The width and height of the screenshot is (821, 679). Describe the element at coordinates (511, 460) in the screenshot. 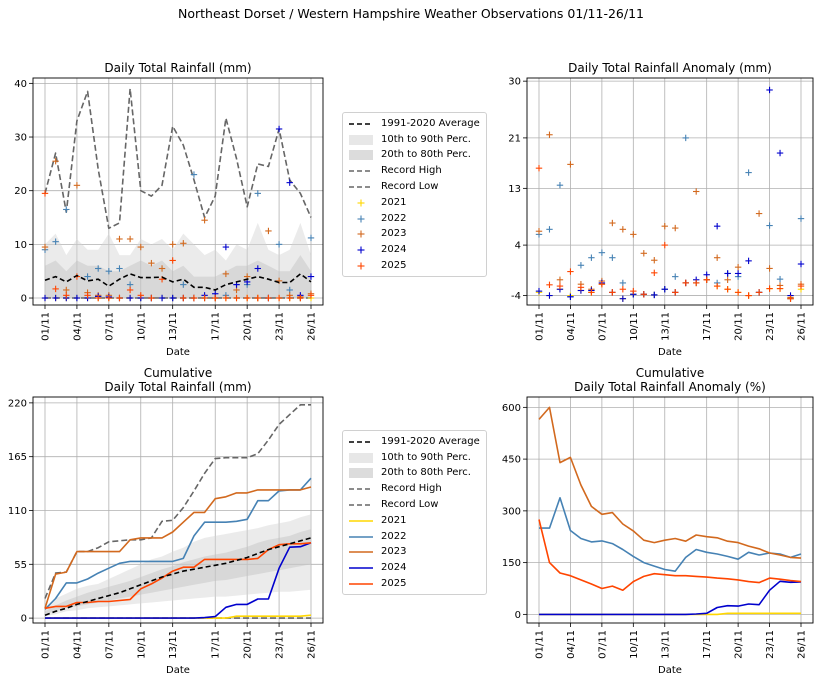

I see `y-tick-label: 450` at that location.